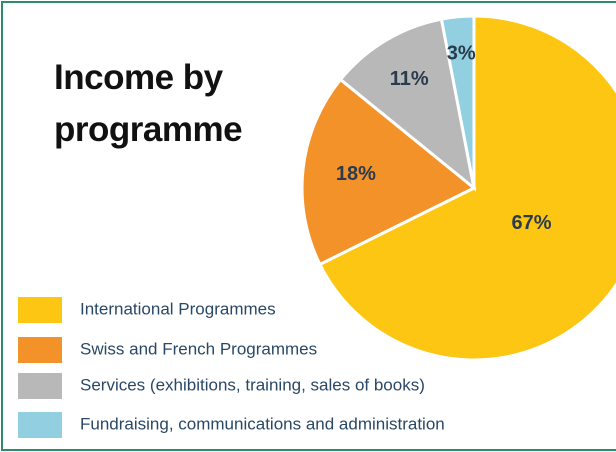 This screenshot has height=452, width=616. Describe the element at coordinates (409, 79) in the screenshot. I see `data-label: 11%` at that location.